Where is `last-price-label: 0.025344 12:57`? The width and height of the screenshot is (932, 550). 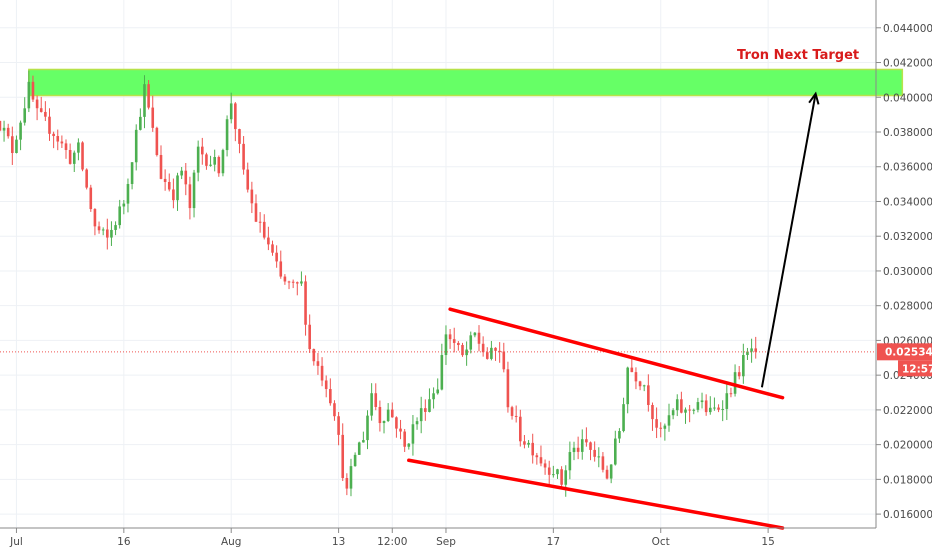 last-price-label: 0.025344 12:57 is located at coordinates (904, 360).